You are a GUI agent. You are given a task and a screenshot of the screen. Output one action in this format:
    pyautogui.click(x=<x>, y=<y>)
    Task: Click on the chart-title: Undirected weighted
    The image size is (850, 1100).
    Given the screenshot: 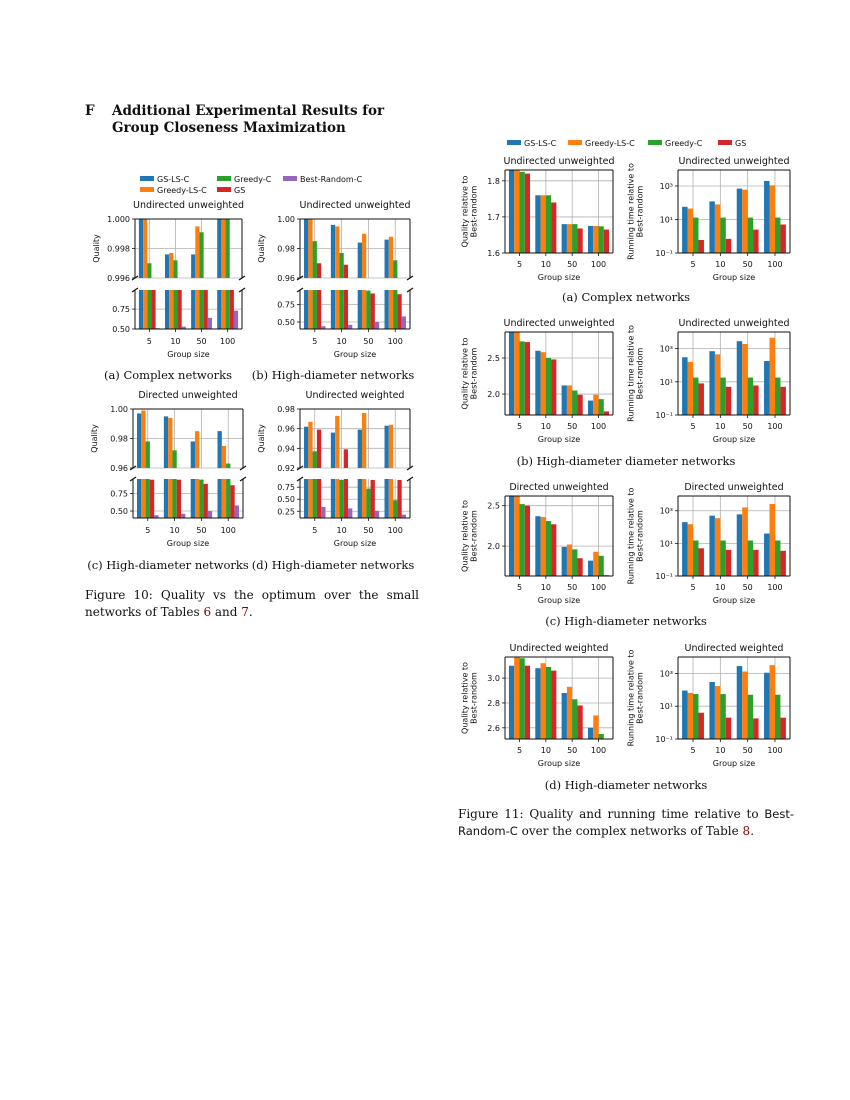 What is the action you would take?
    pyautogui.click(x=734, y=648)
    